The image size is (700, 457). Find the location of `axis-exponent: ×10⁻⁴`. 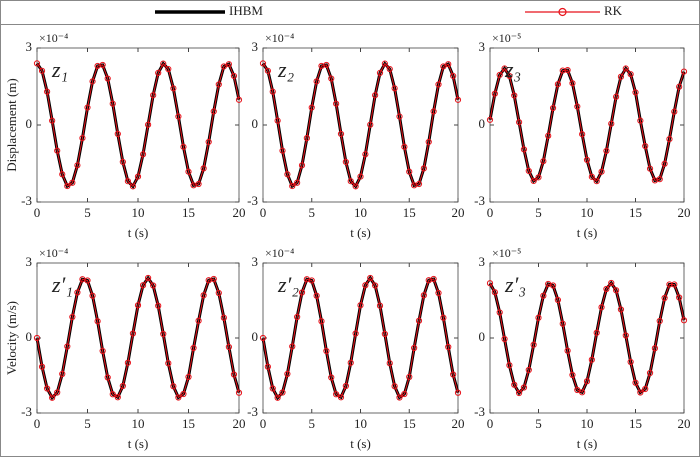

axis-exponent: ×10⁻⁴ is located at coordinates (279, 253).